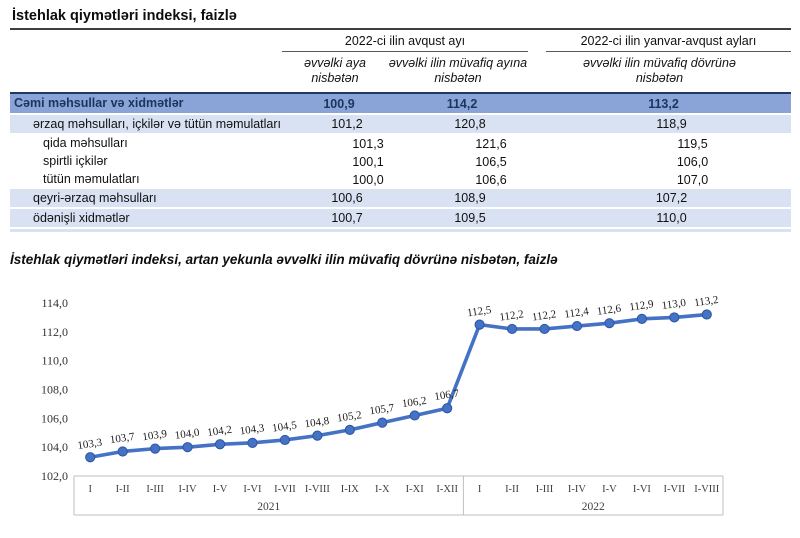  Describe the element at coordinates (368, 179) in the screenshot. I see `row-value: 100,0` at that location.